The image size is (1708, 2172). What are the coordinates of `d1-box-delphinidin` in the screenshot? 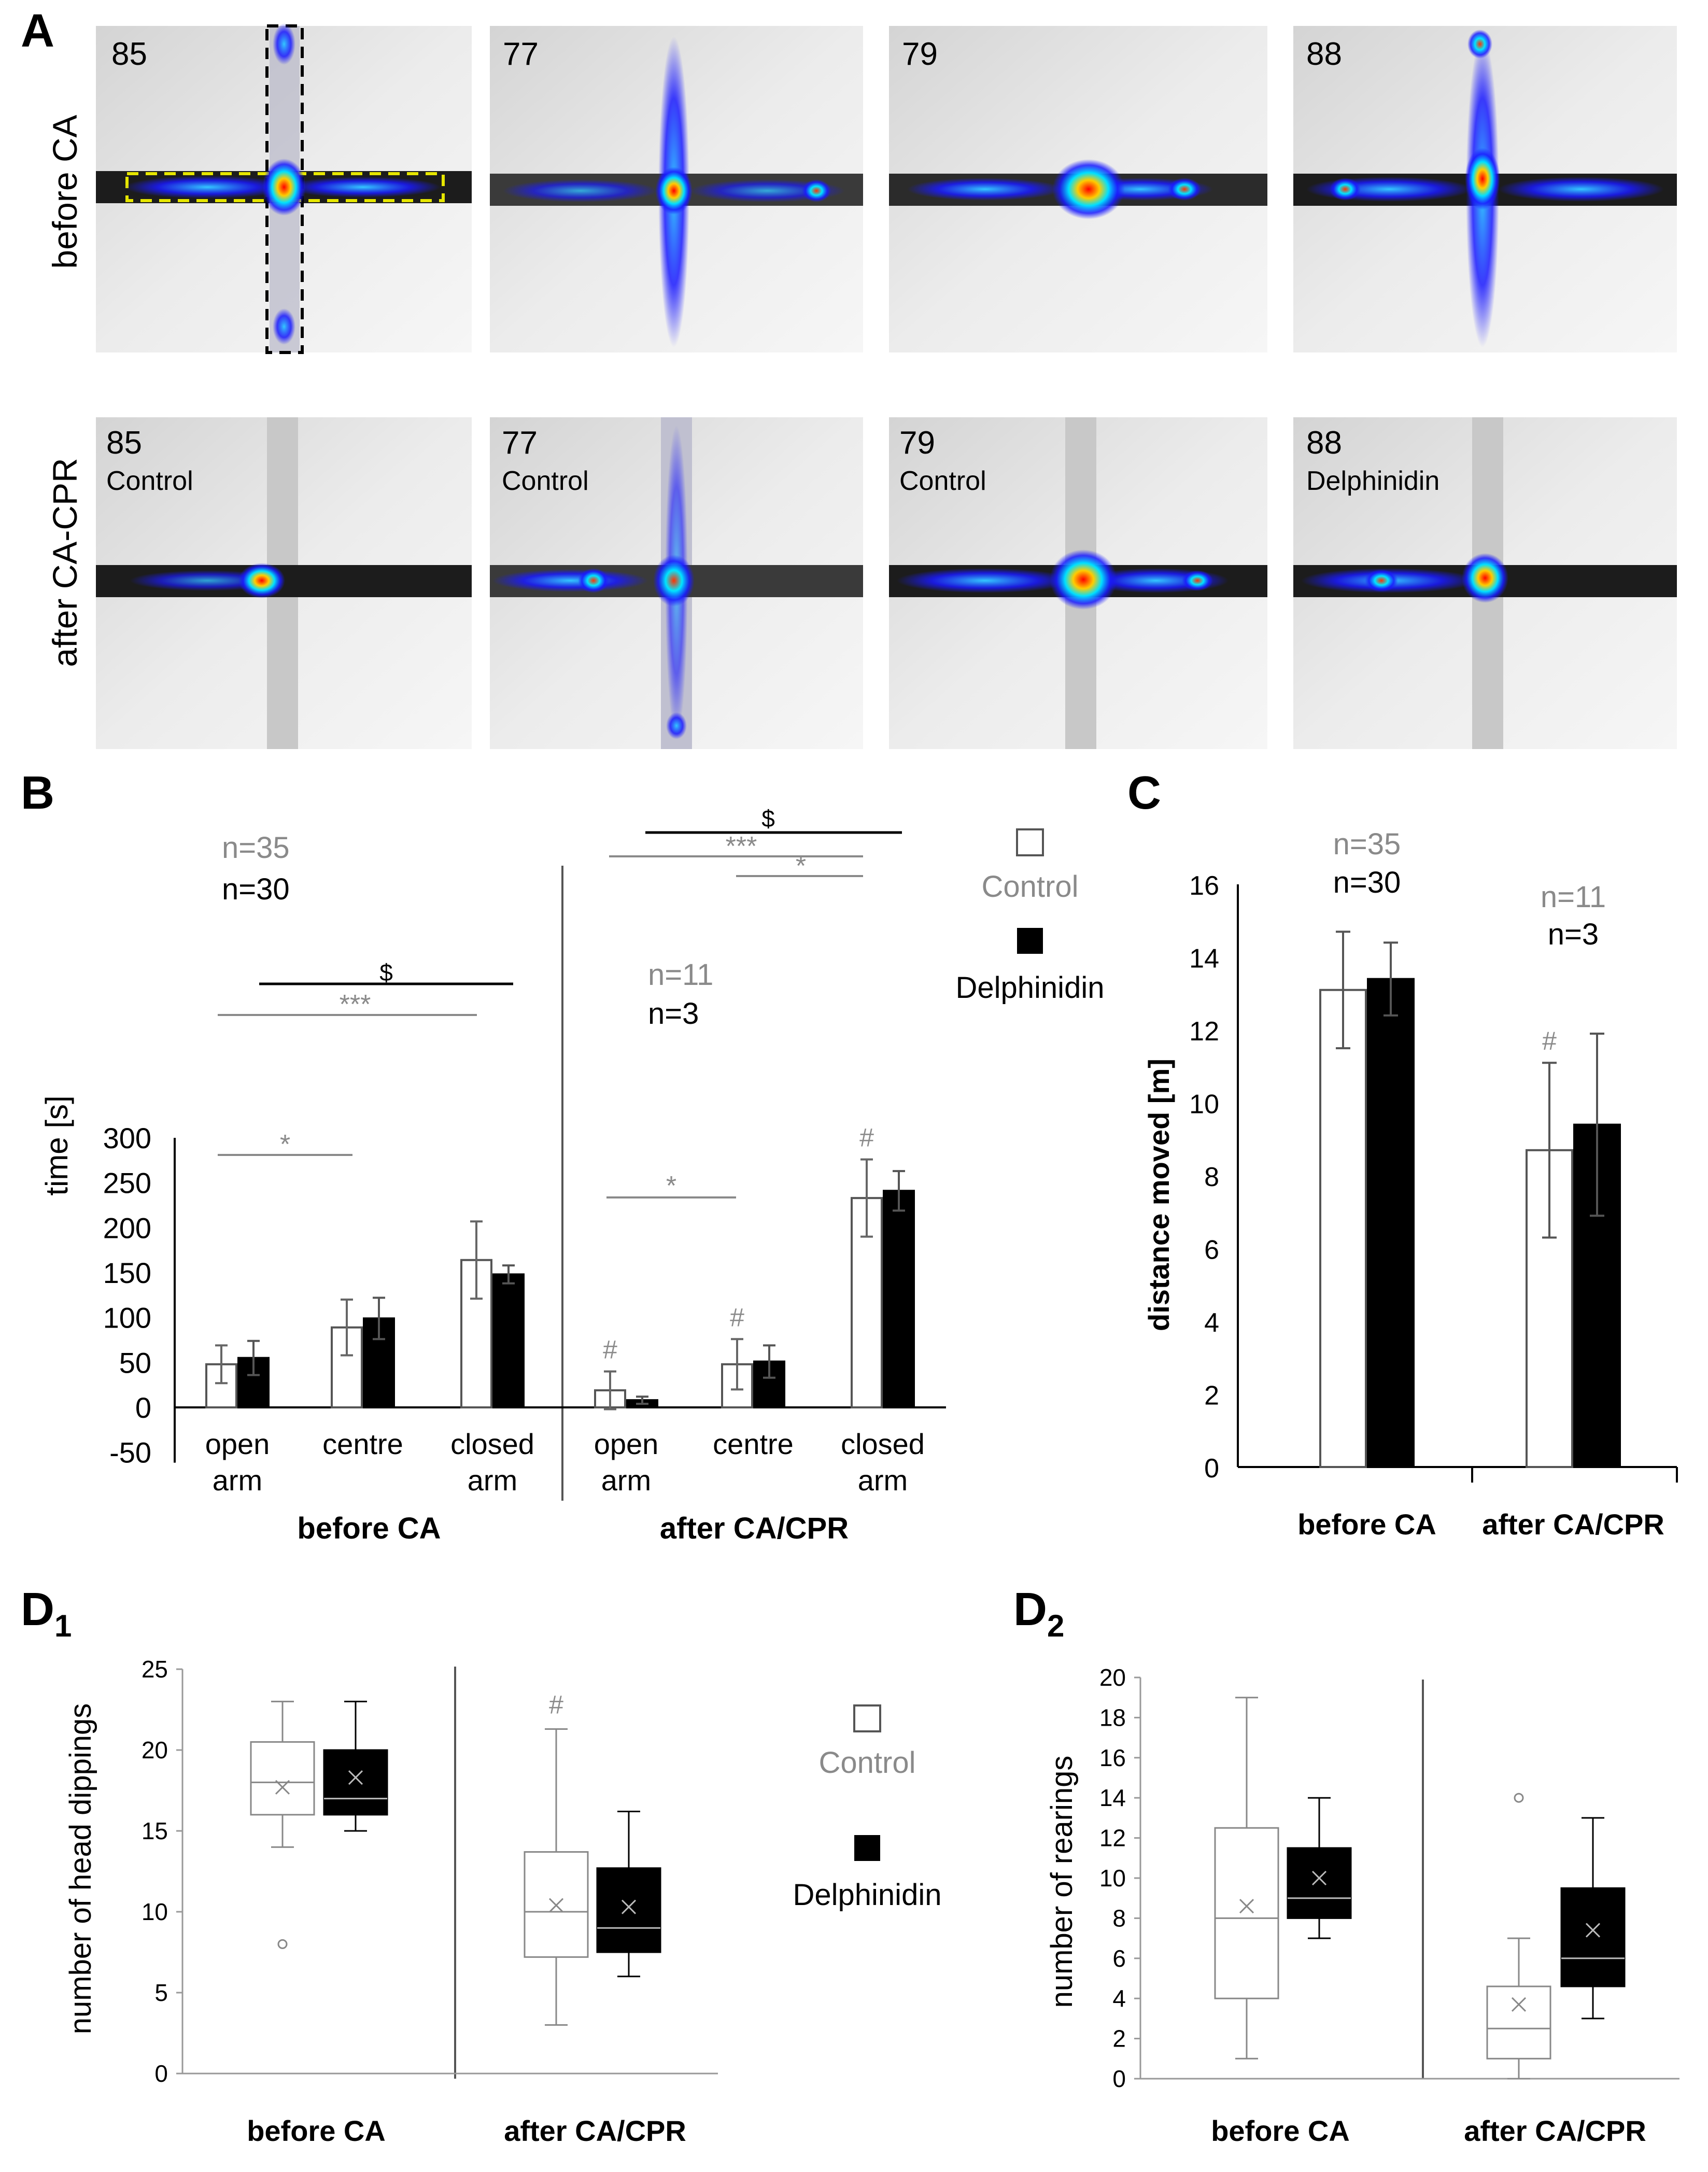 It's located at (628, 1910).